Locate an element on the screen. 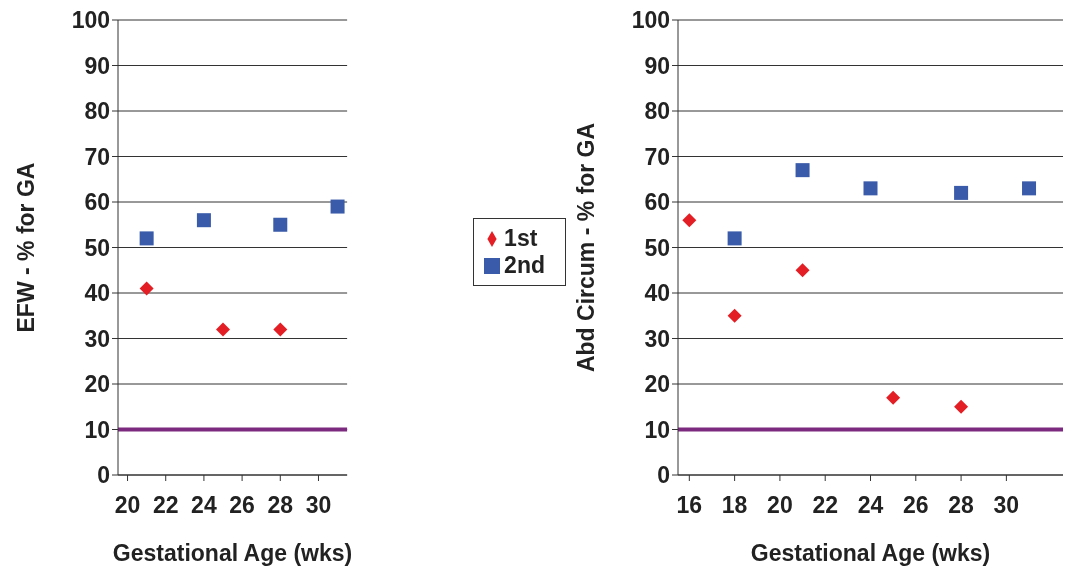 The image size is (1075, 583). legend-label: 2nd is located at coordinates (524, 264).